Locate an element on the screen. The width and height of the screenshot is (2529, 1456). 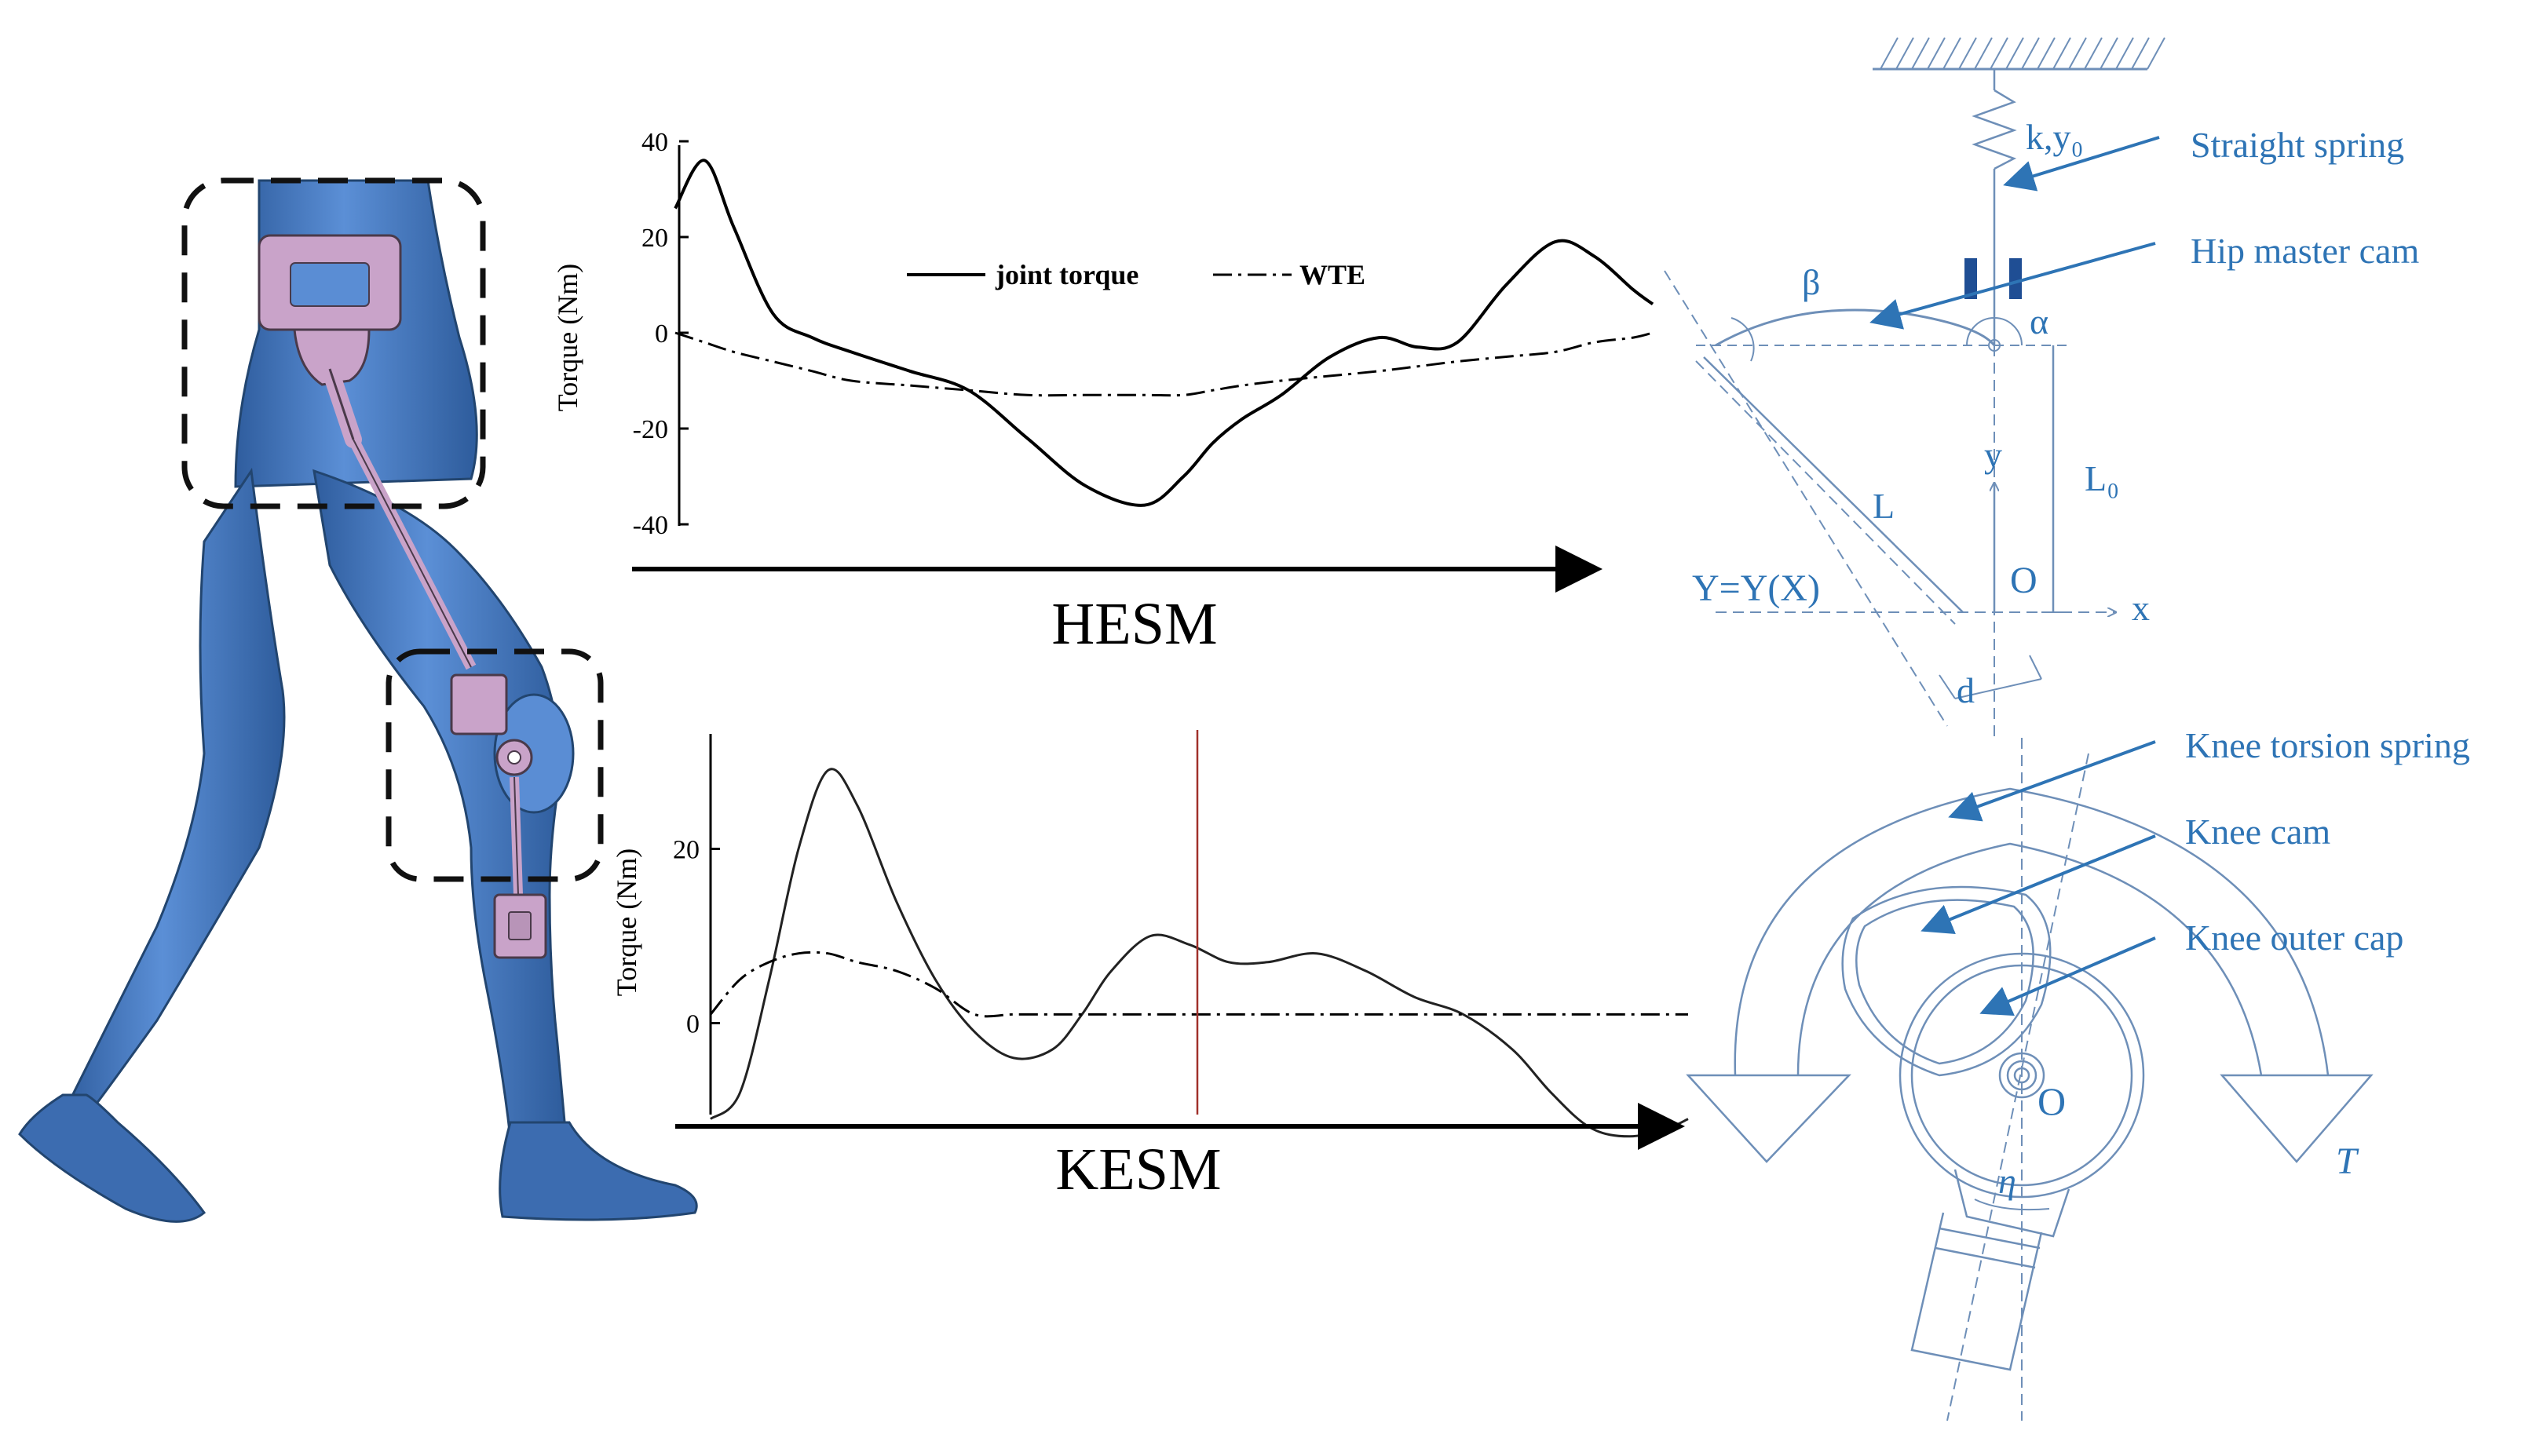
rod-guide-right is located at coordinates (2015, 278).